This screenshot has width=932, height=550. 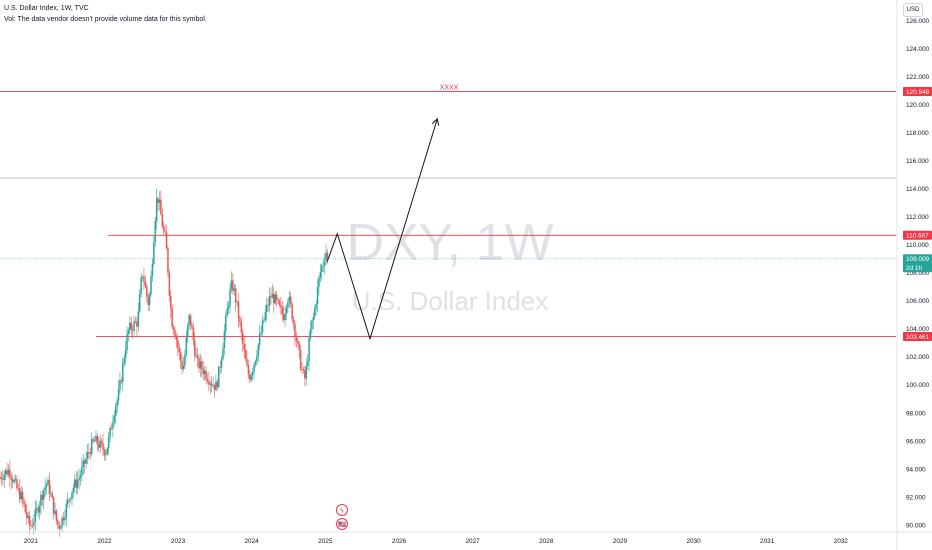 I want to click on time-tick-label: 2024, so click(x=252, y=541).